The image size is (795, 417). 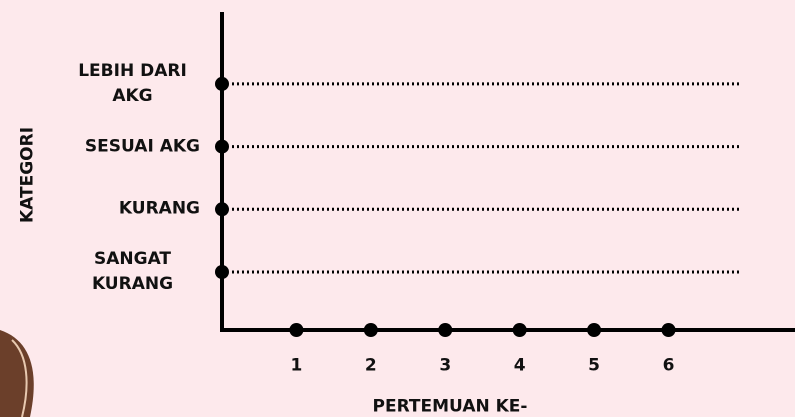 What do you see at coordinates (370, 365) in the screenshot?
I see `x-tick-label: 2` at bounding box center [370, 365].